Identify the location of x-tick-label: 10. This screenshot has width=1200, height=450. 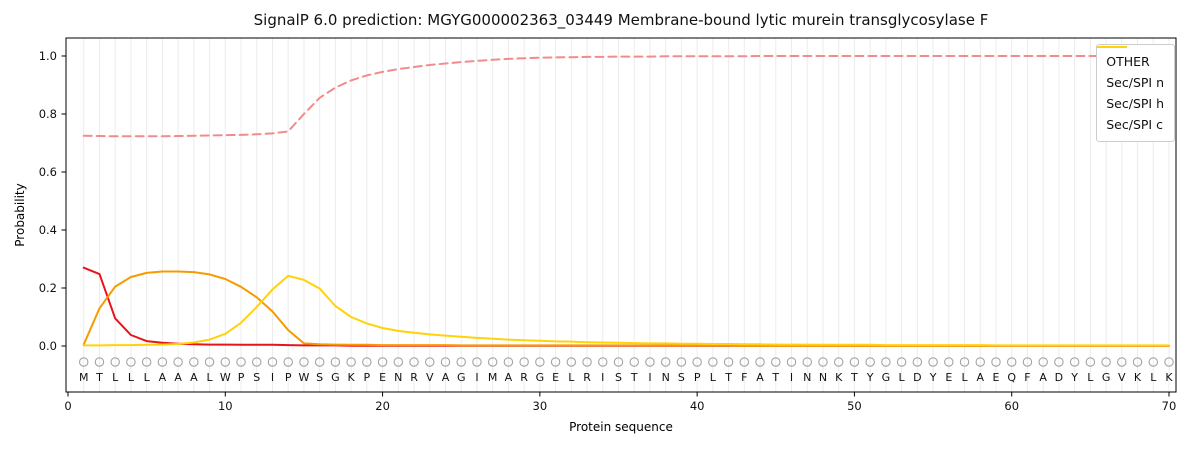
(225, 406).